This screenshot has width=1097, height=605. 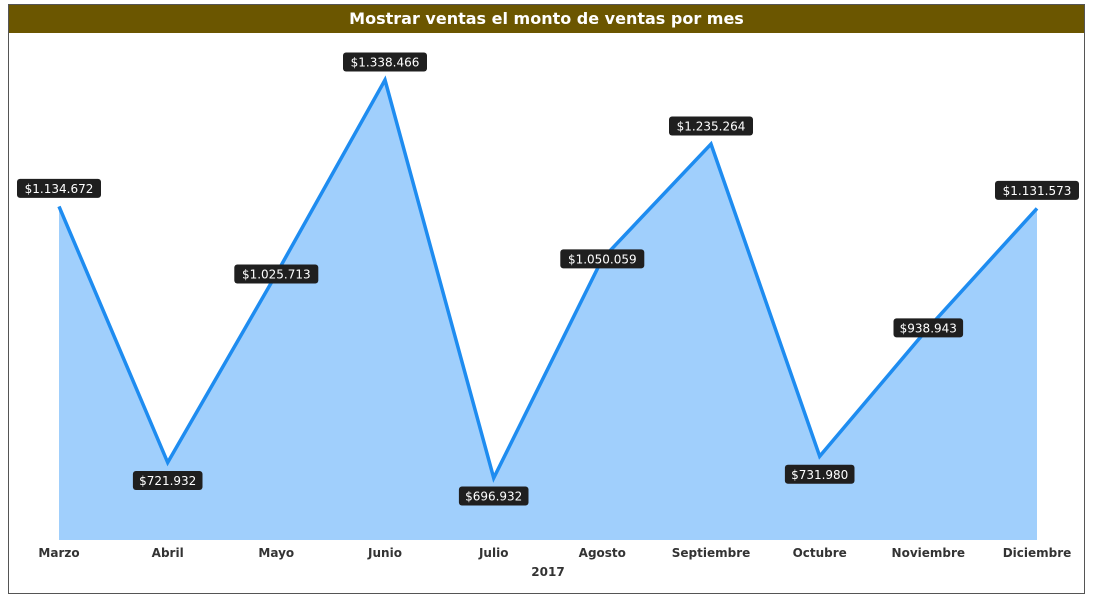 I want to click on x-tick-label: Diciembre, so click(x=1037, y=553).